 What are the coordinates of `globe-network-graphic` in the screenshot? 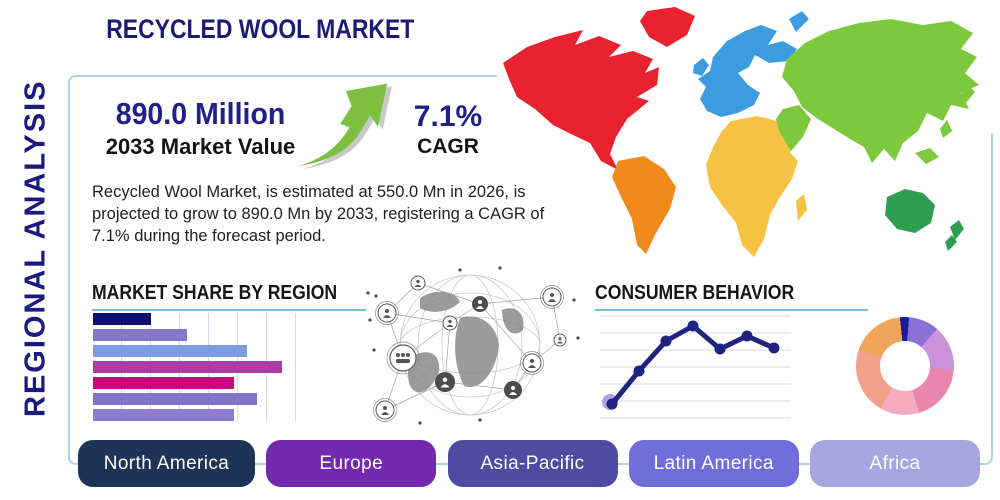 It's located at (473, 345).